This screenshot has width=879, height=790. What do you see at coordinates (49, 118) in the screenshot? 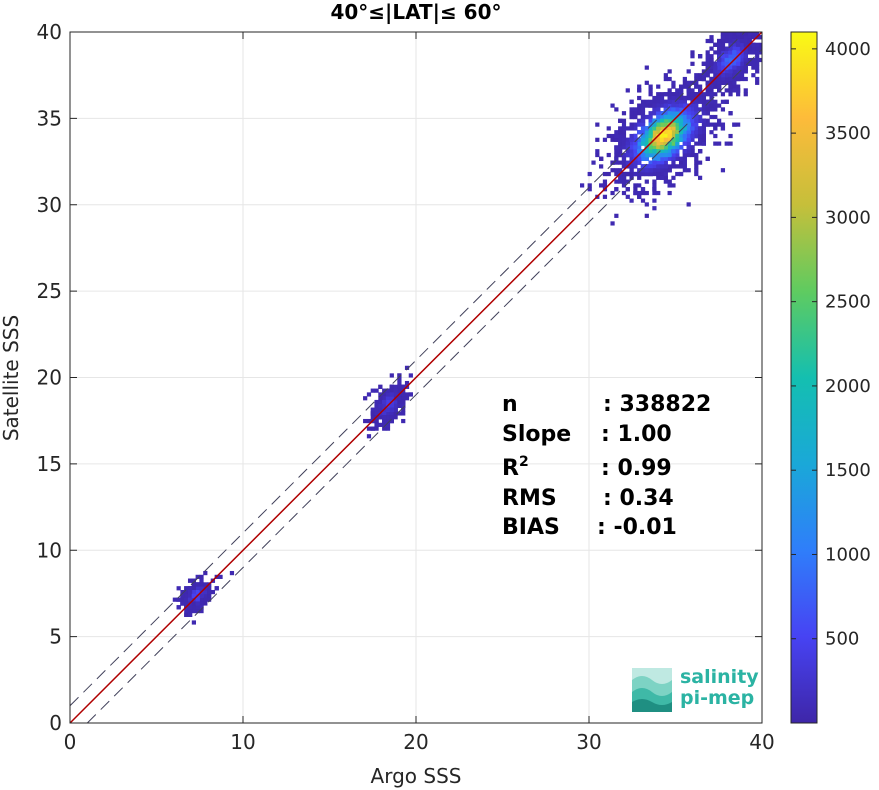
I see `y-tick-label: 35` at bounding box center [49, 118].